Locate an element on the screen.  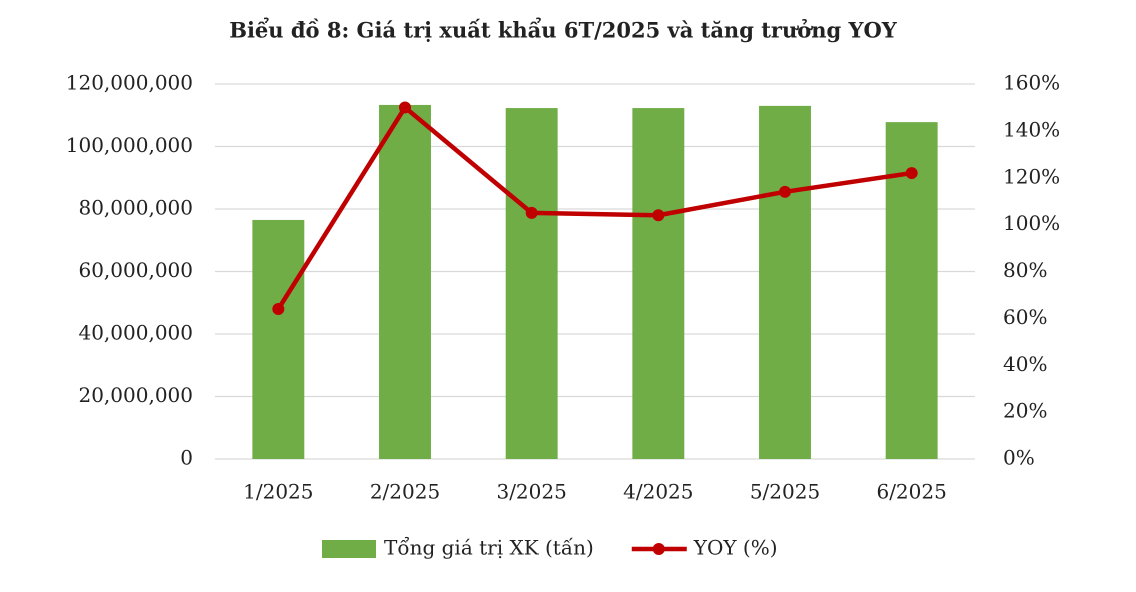
y-tick-label: 80,000,000 is located at coordinates (135, 208).